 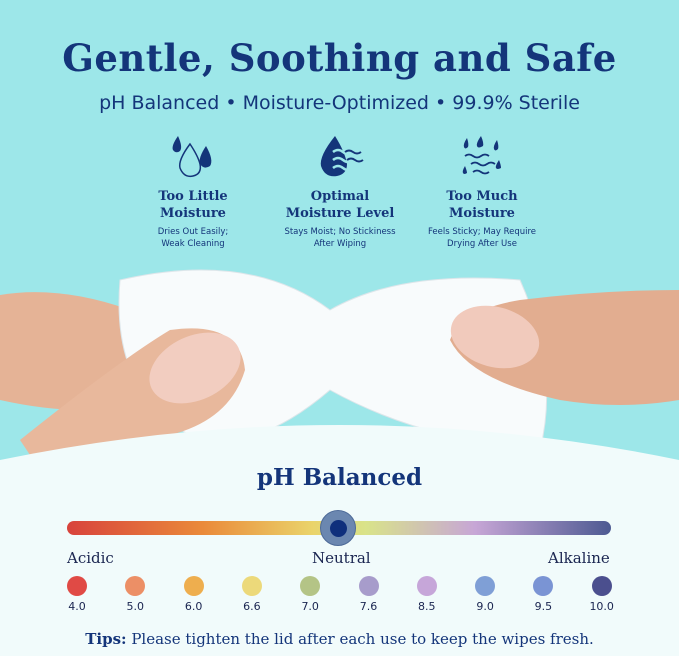 I want to click on ph-value-label: 7.0, so click(x=310, y=606).